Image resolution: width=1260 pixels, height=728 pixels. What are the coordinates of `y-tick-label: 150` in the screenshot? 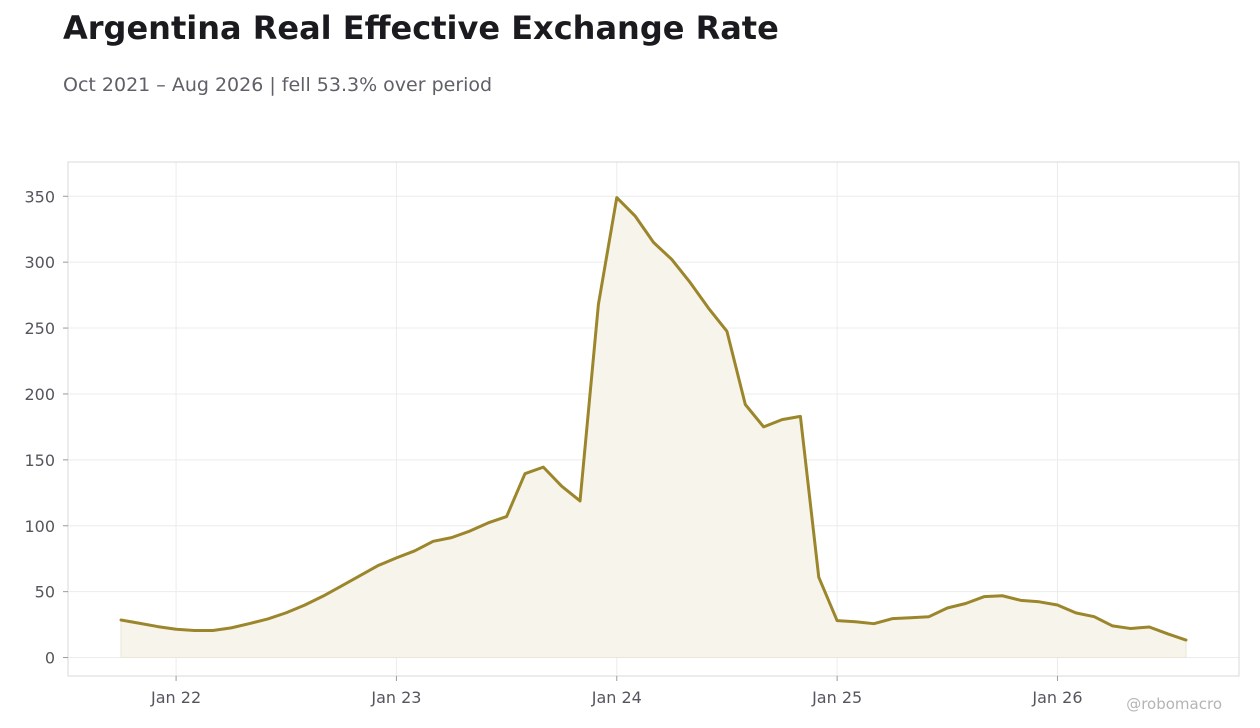 It's located at (39, 460).